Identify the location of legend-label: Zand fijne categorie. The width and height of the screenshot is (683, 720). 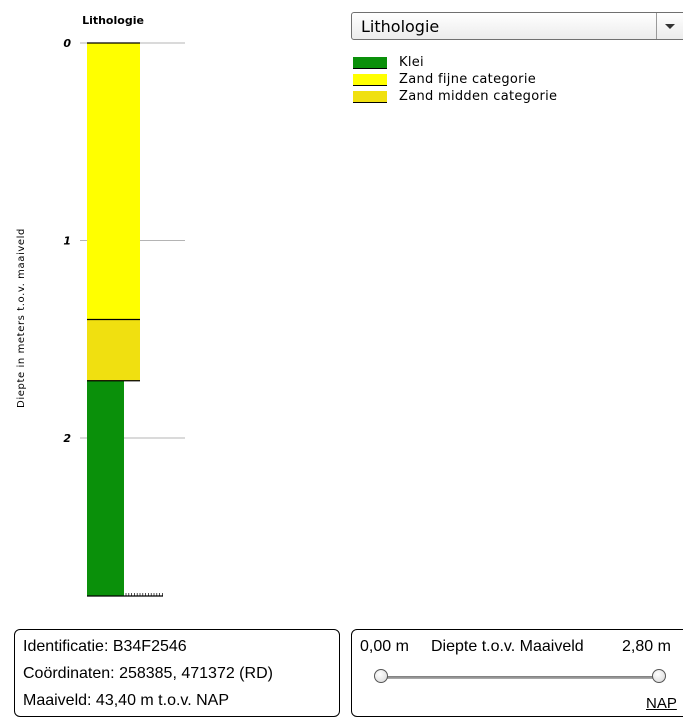
(468, 79).